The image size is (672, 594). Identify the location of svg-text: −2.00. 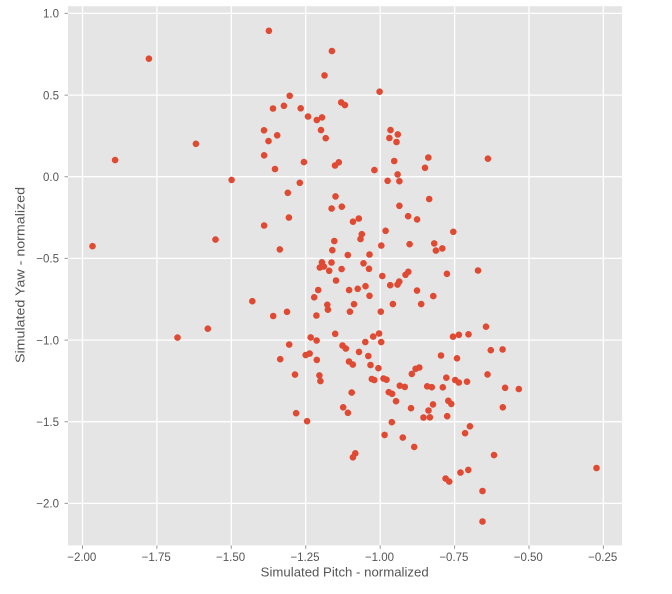
(81, 558).